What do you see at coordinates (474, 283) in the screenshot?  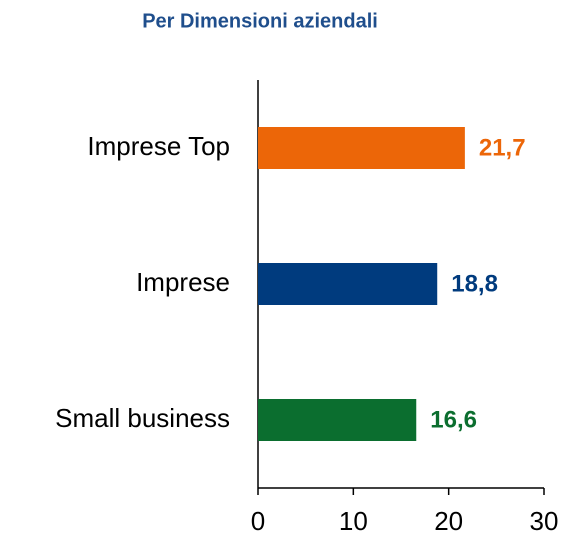 I see `value-label: 18,8` at bounding box center [474, 283].